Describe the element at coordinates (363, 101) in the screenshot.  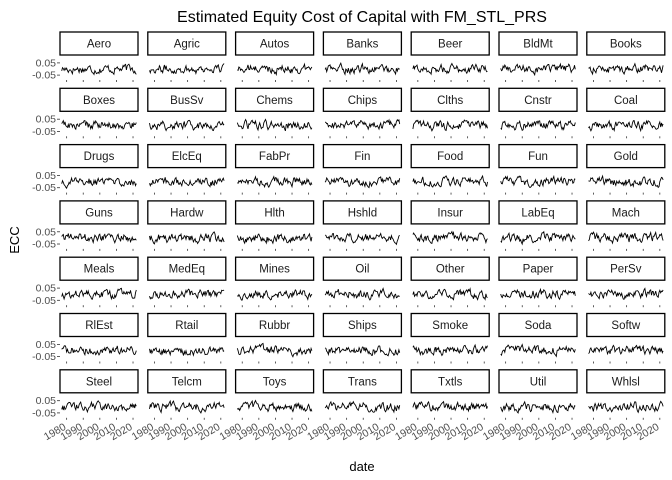
I see `facet-label: Chips` at that location.